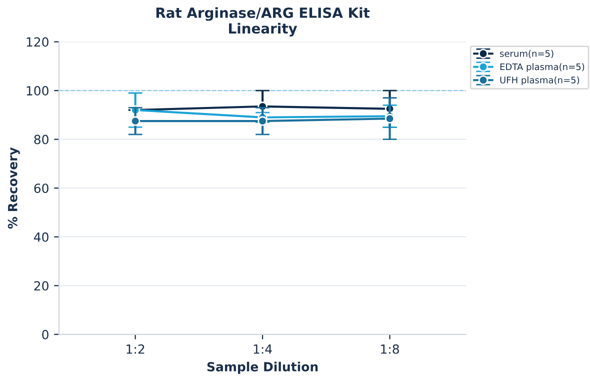  What do you see at coordinates (542, 67) in the screenshot?
I see `legend-label: EDTA plasma(n=5)` at bounding box center [542, 67].